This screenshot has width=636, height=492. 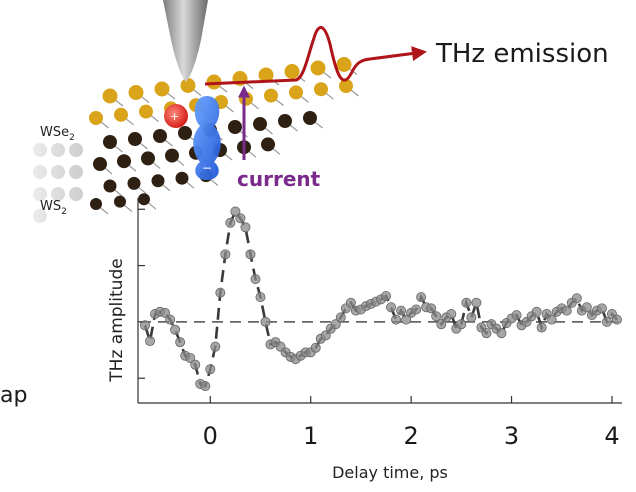 What do you see at coordinates (210, 436) in the screenshot?
I see `x-tick-label: 0` at bounding box center [210, 436].